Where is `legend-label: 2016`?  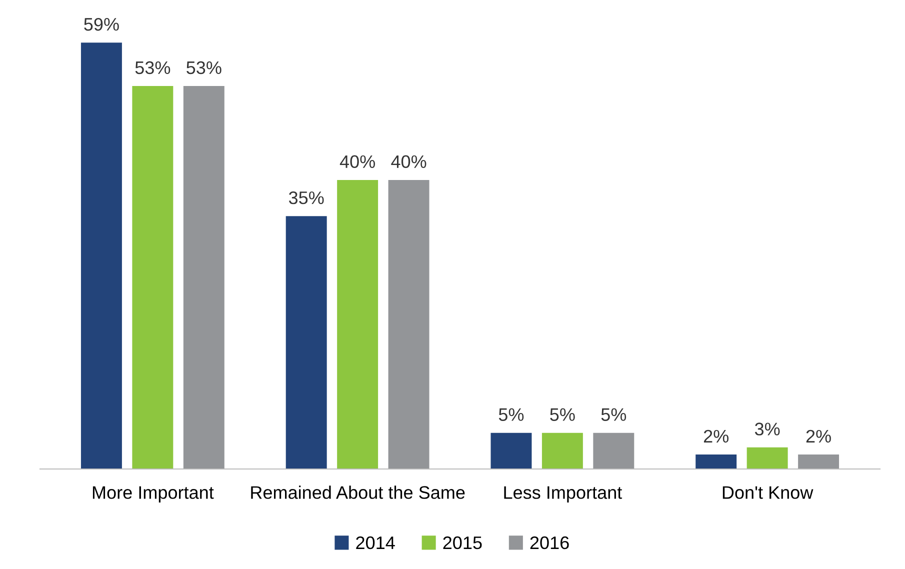 legend-label: 2016 is located at coordinates (549, 543).